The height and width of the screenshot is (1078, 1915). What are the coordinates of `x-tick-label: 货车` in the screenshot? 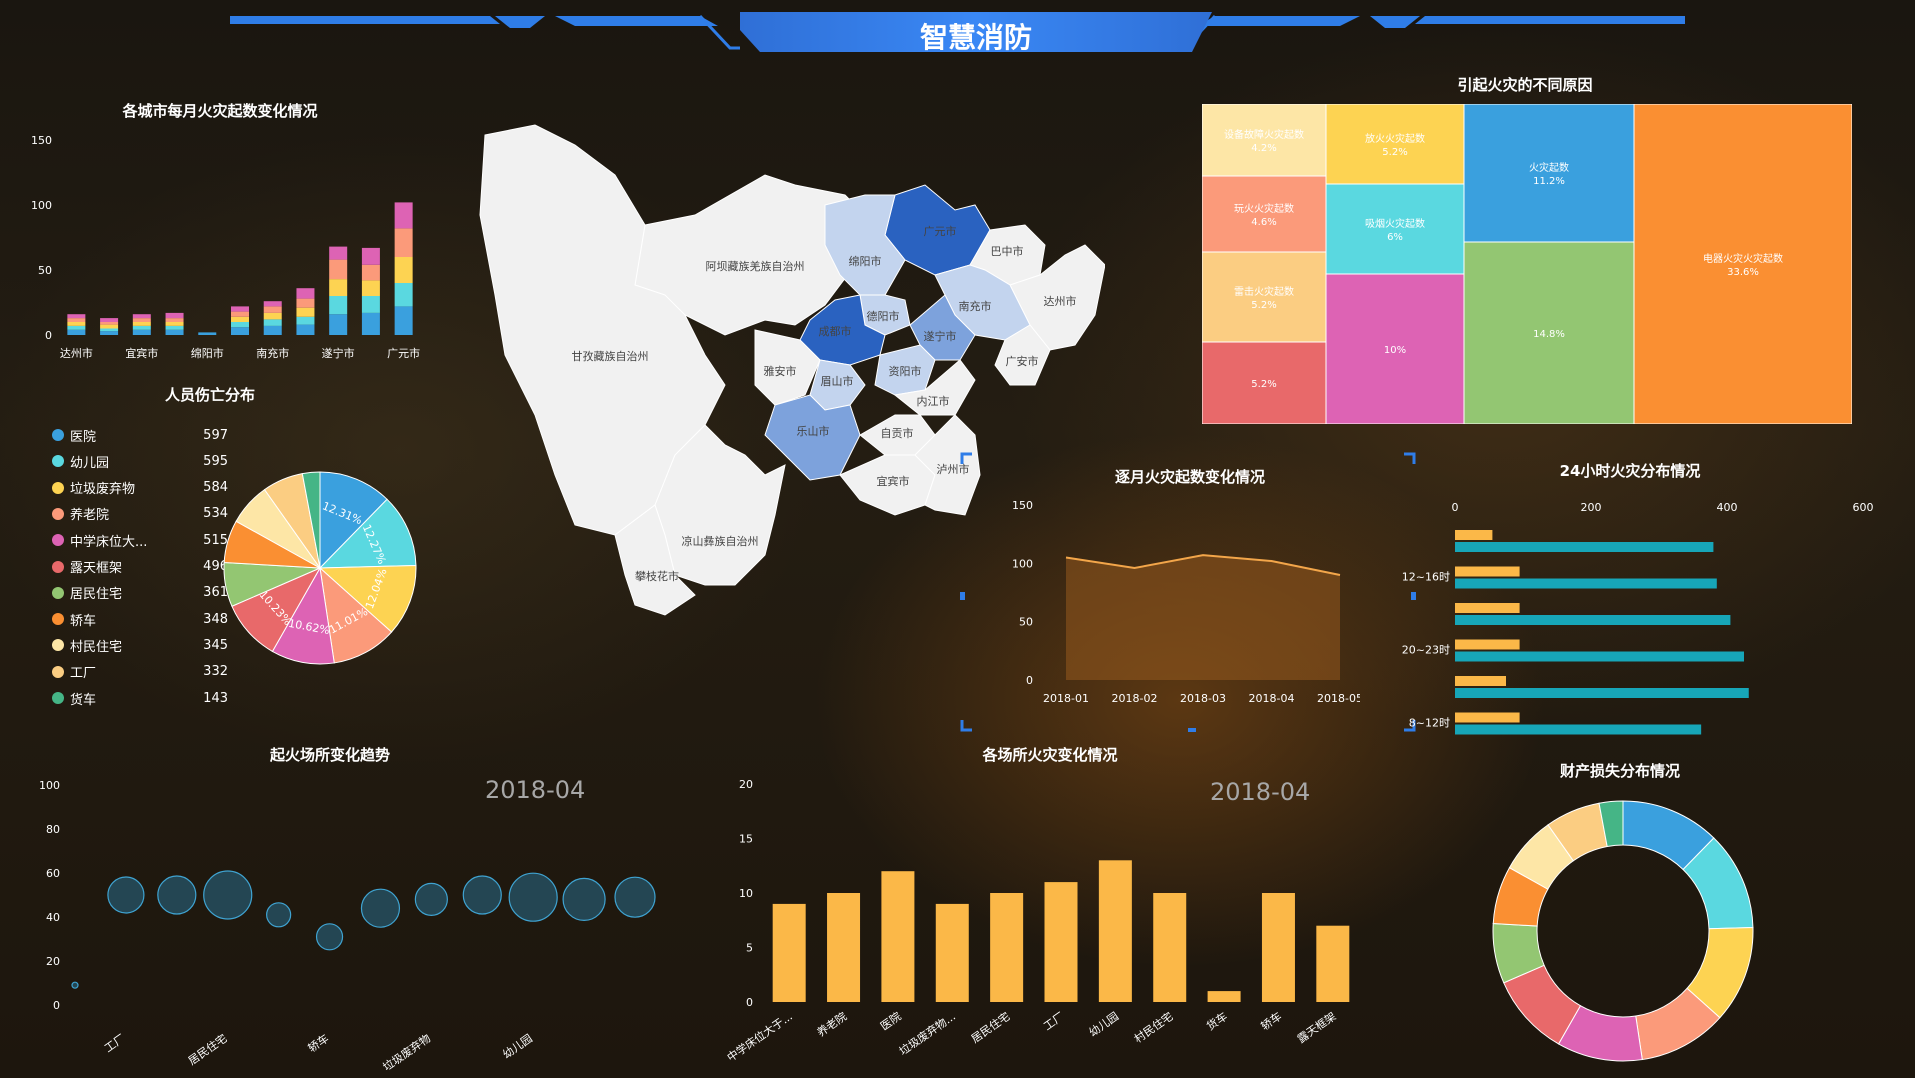 It's located at (1217, 1021).